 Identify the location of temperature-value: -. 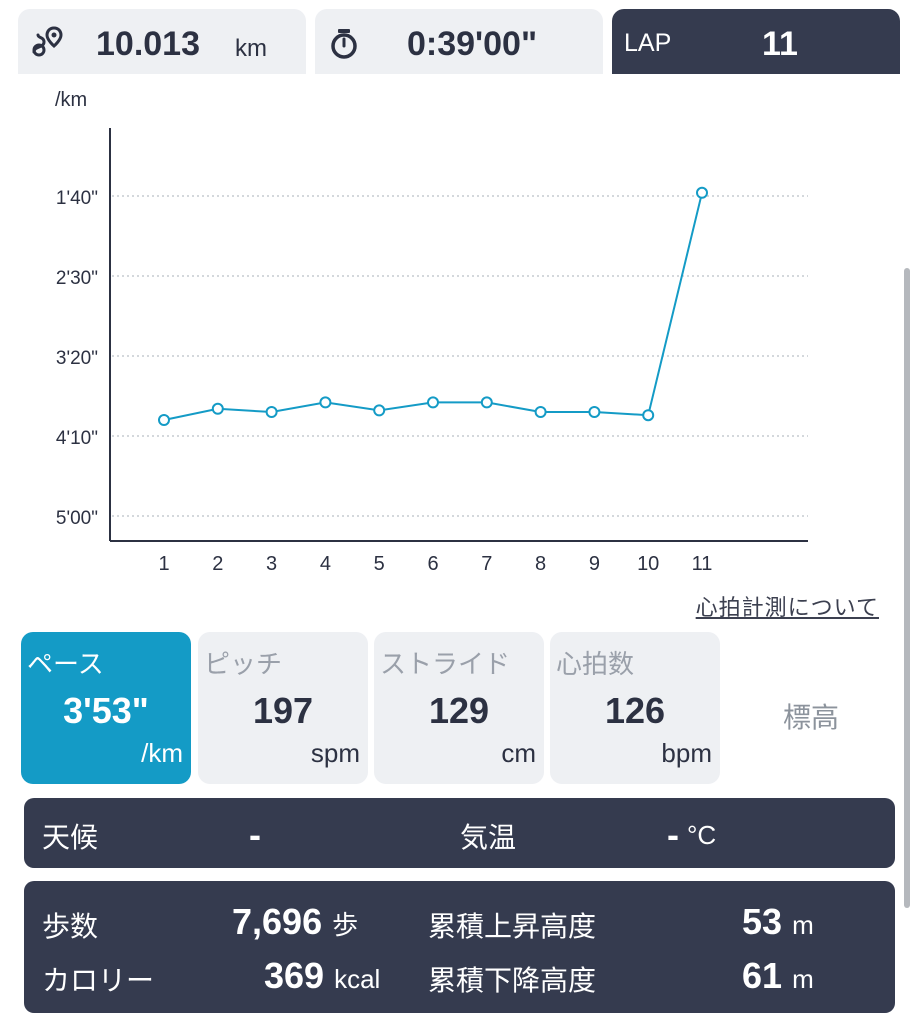
(673, 834).